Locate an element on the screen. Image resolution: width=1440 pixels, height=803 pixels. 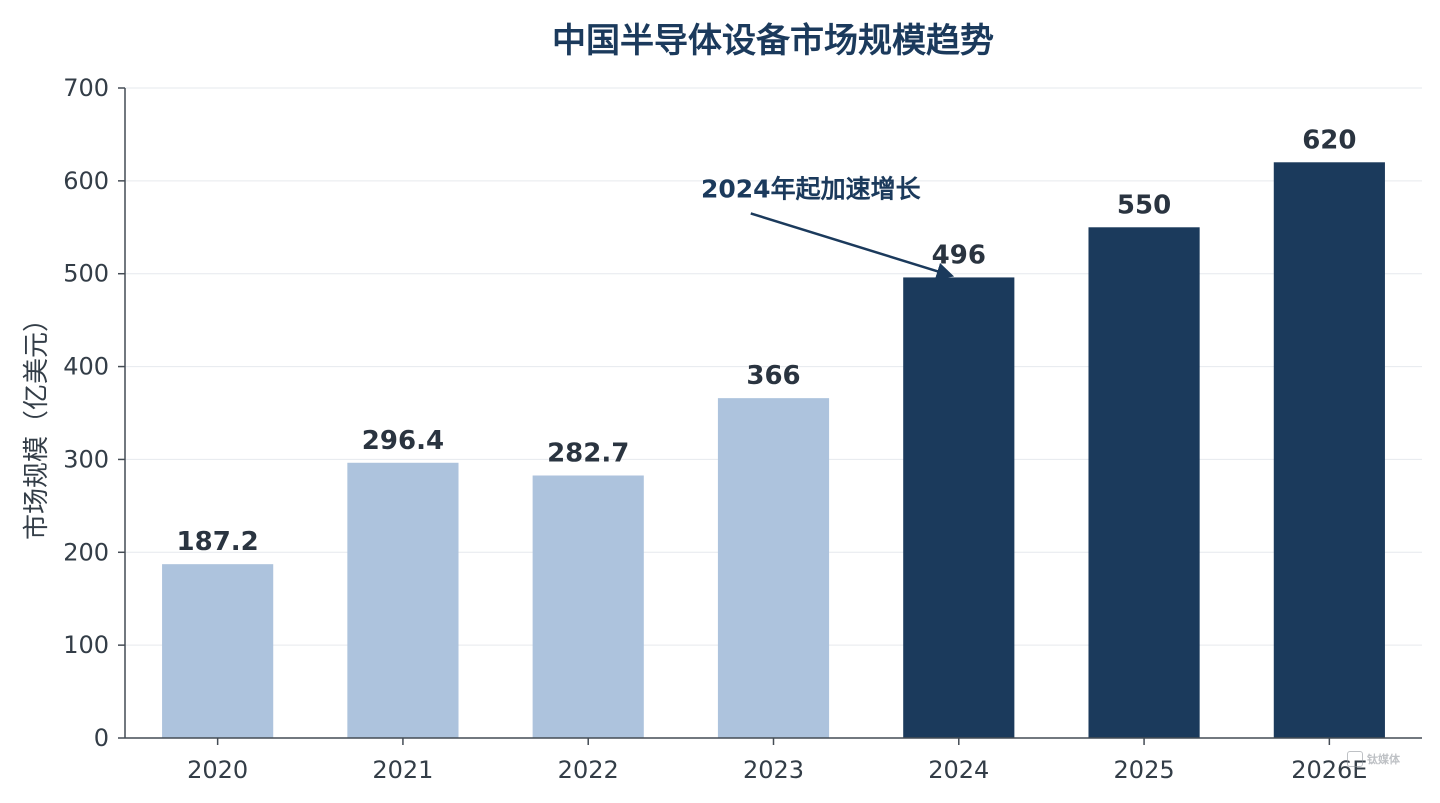
y-tick-label: 700 is located at coordinates (86, 88).